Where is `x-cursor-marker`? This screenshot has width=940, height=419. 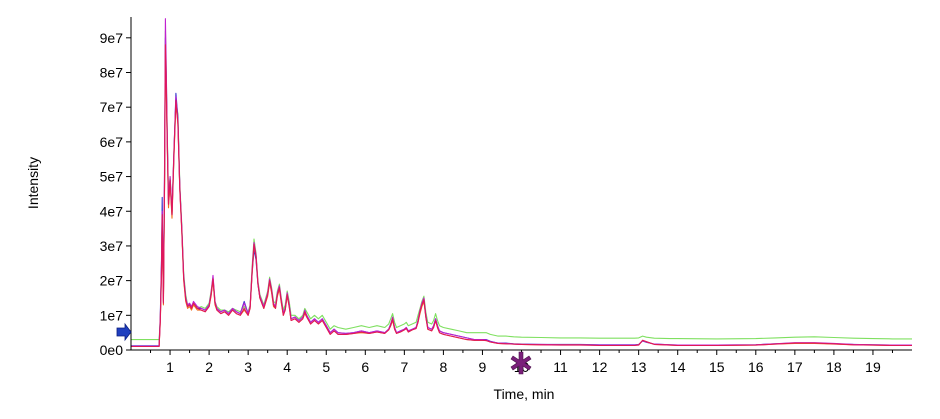
x-cursor-marker is located at coordinates (521, 363).